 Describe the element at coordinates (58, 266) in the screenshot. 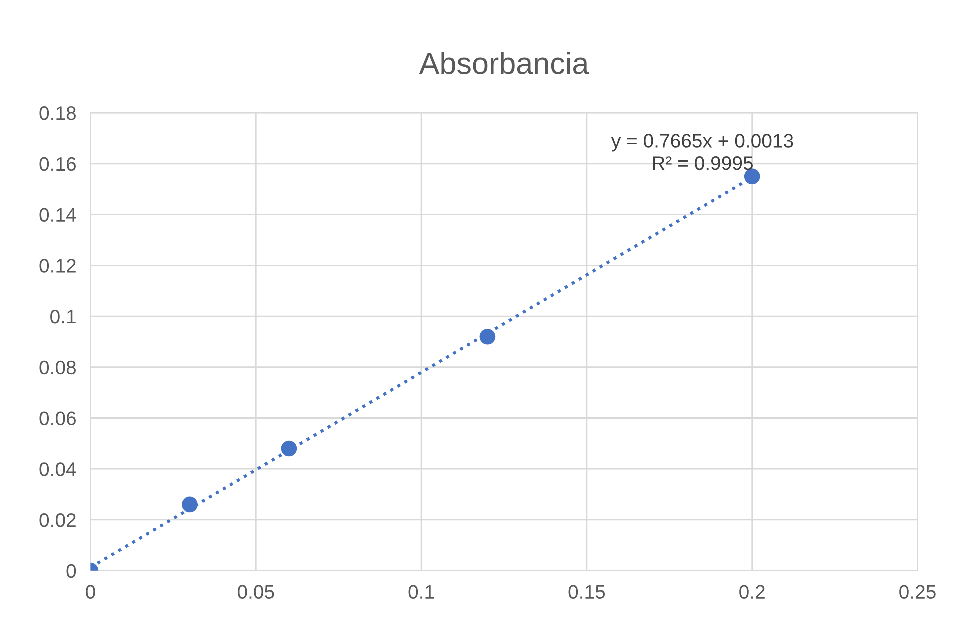

I see `y-tick-label: 0.12` at that location.